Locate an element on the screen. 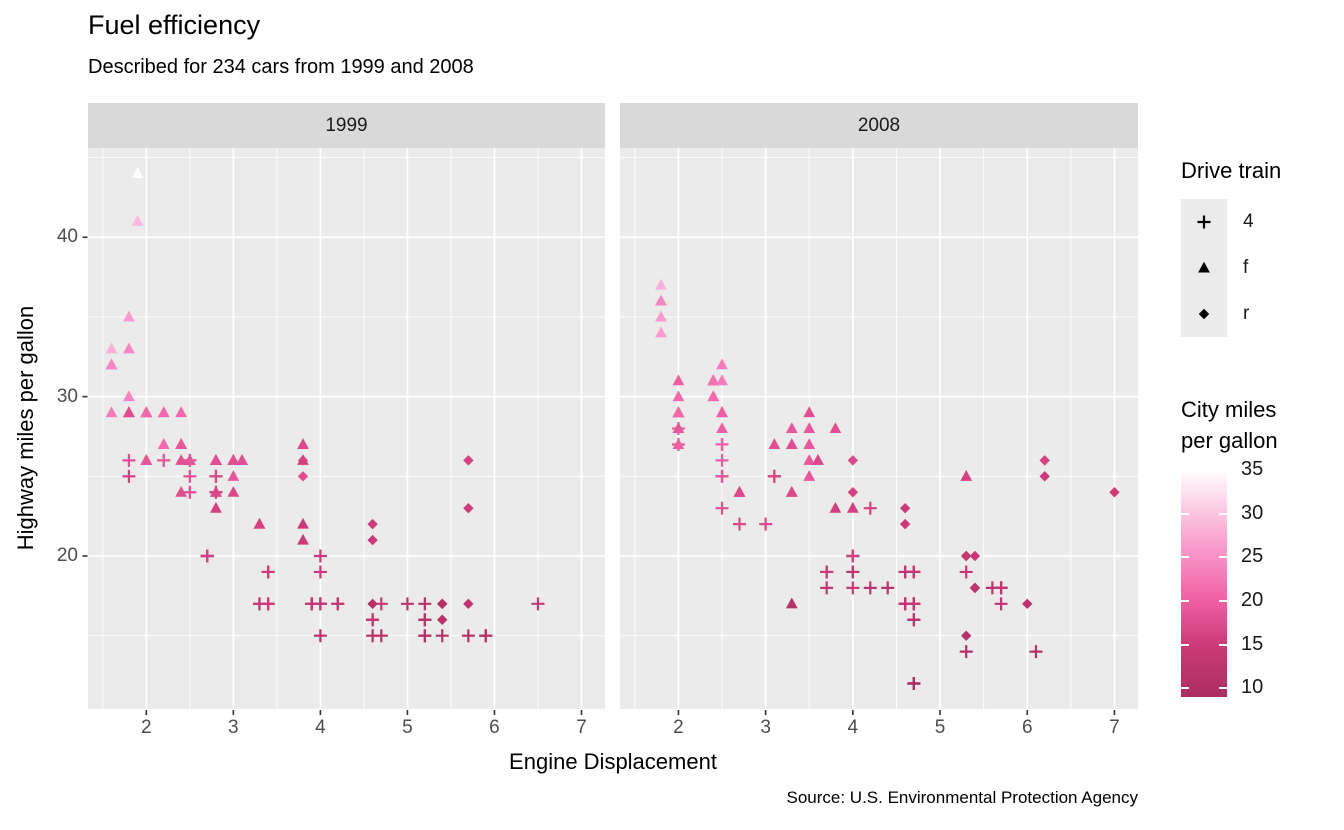  facet-strip-2008: 2008 is located at coordinates (879, 125).